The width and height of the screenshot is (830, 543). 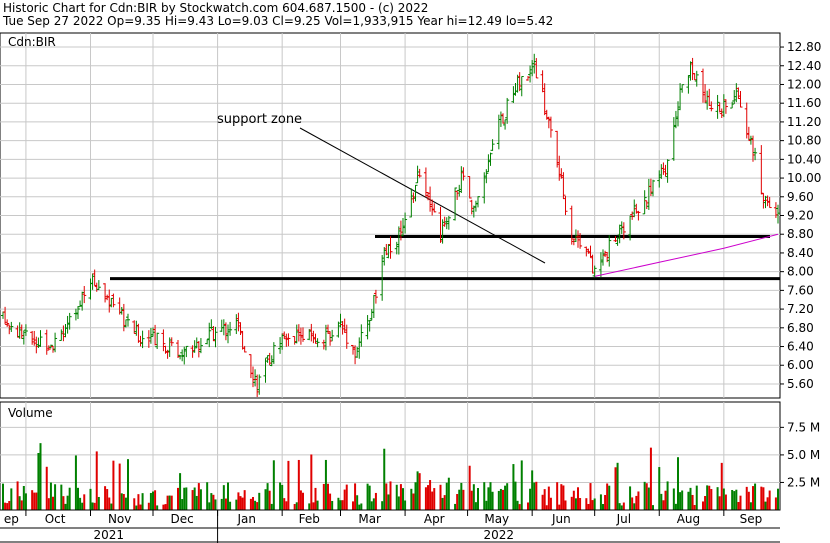 What do you see at coordinates (499, 535) in the screenshot?
I see `year-label: 2022` at bounding box center [499, 535].